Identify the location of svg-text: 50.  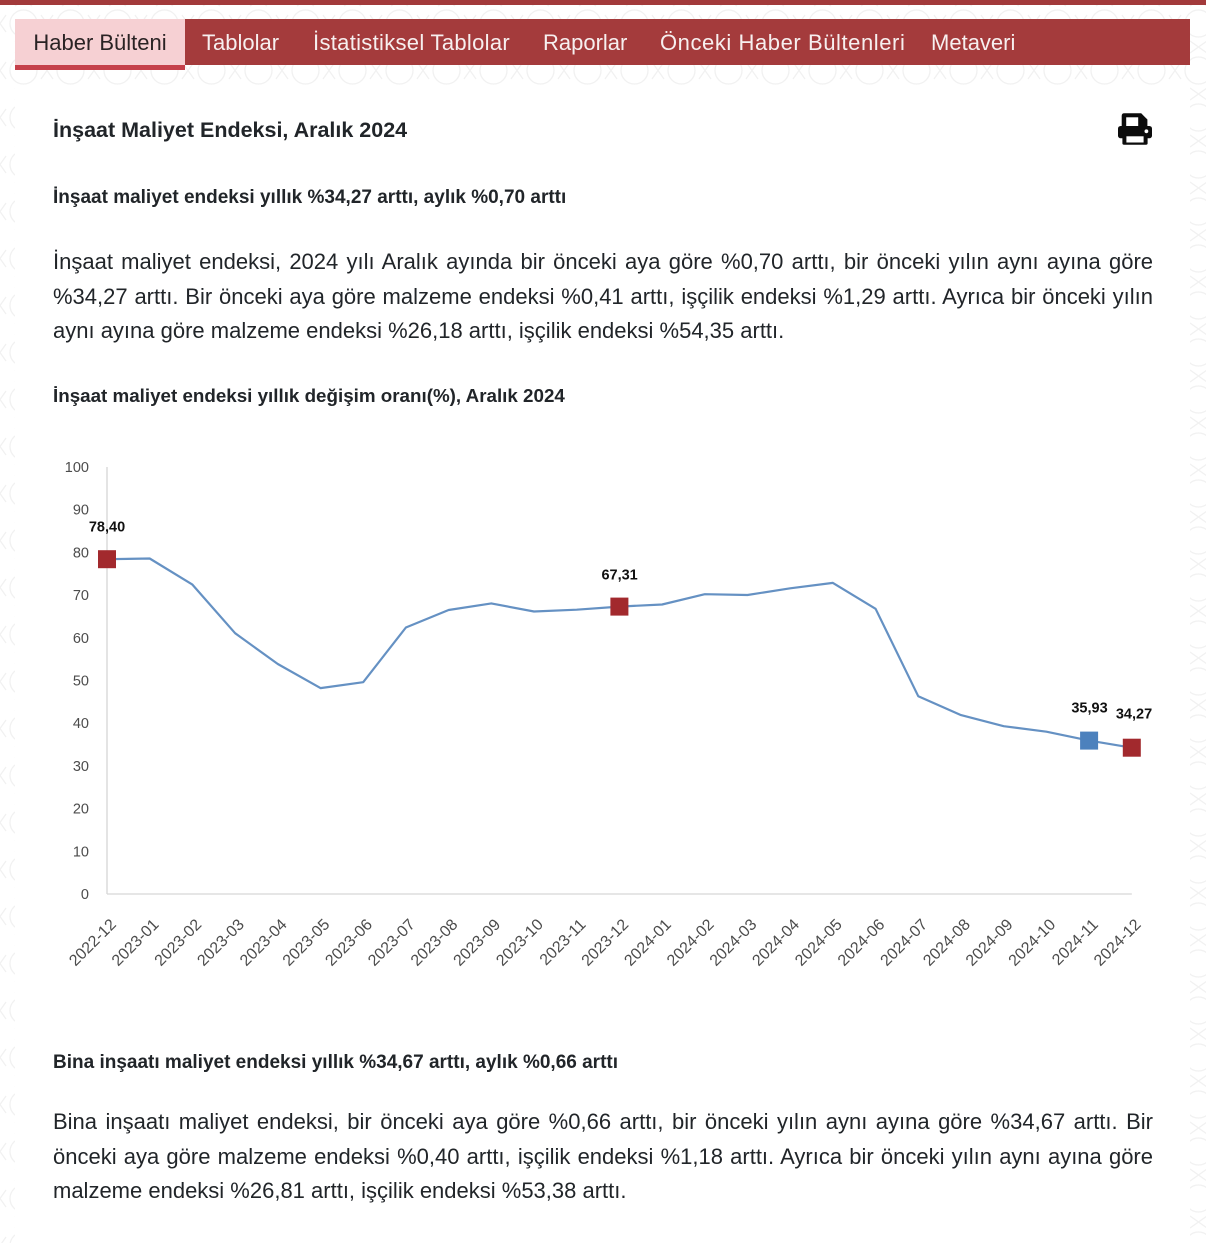
(81, 682).